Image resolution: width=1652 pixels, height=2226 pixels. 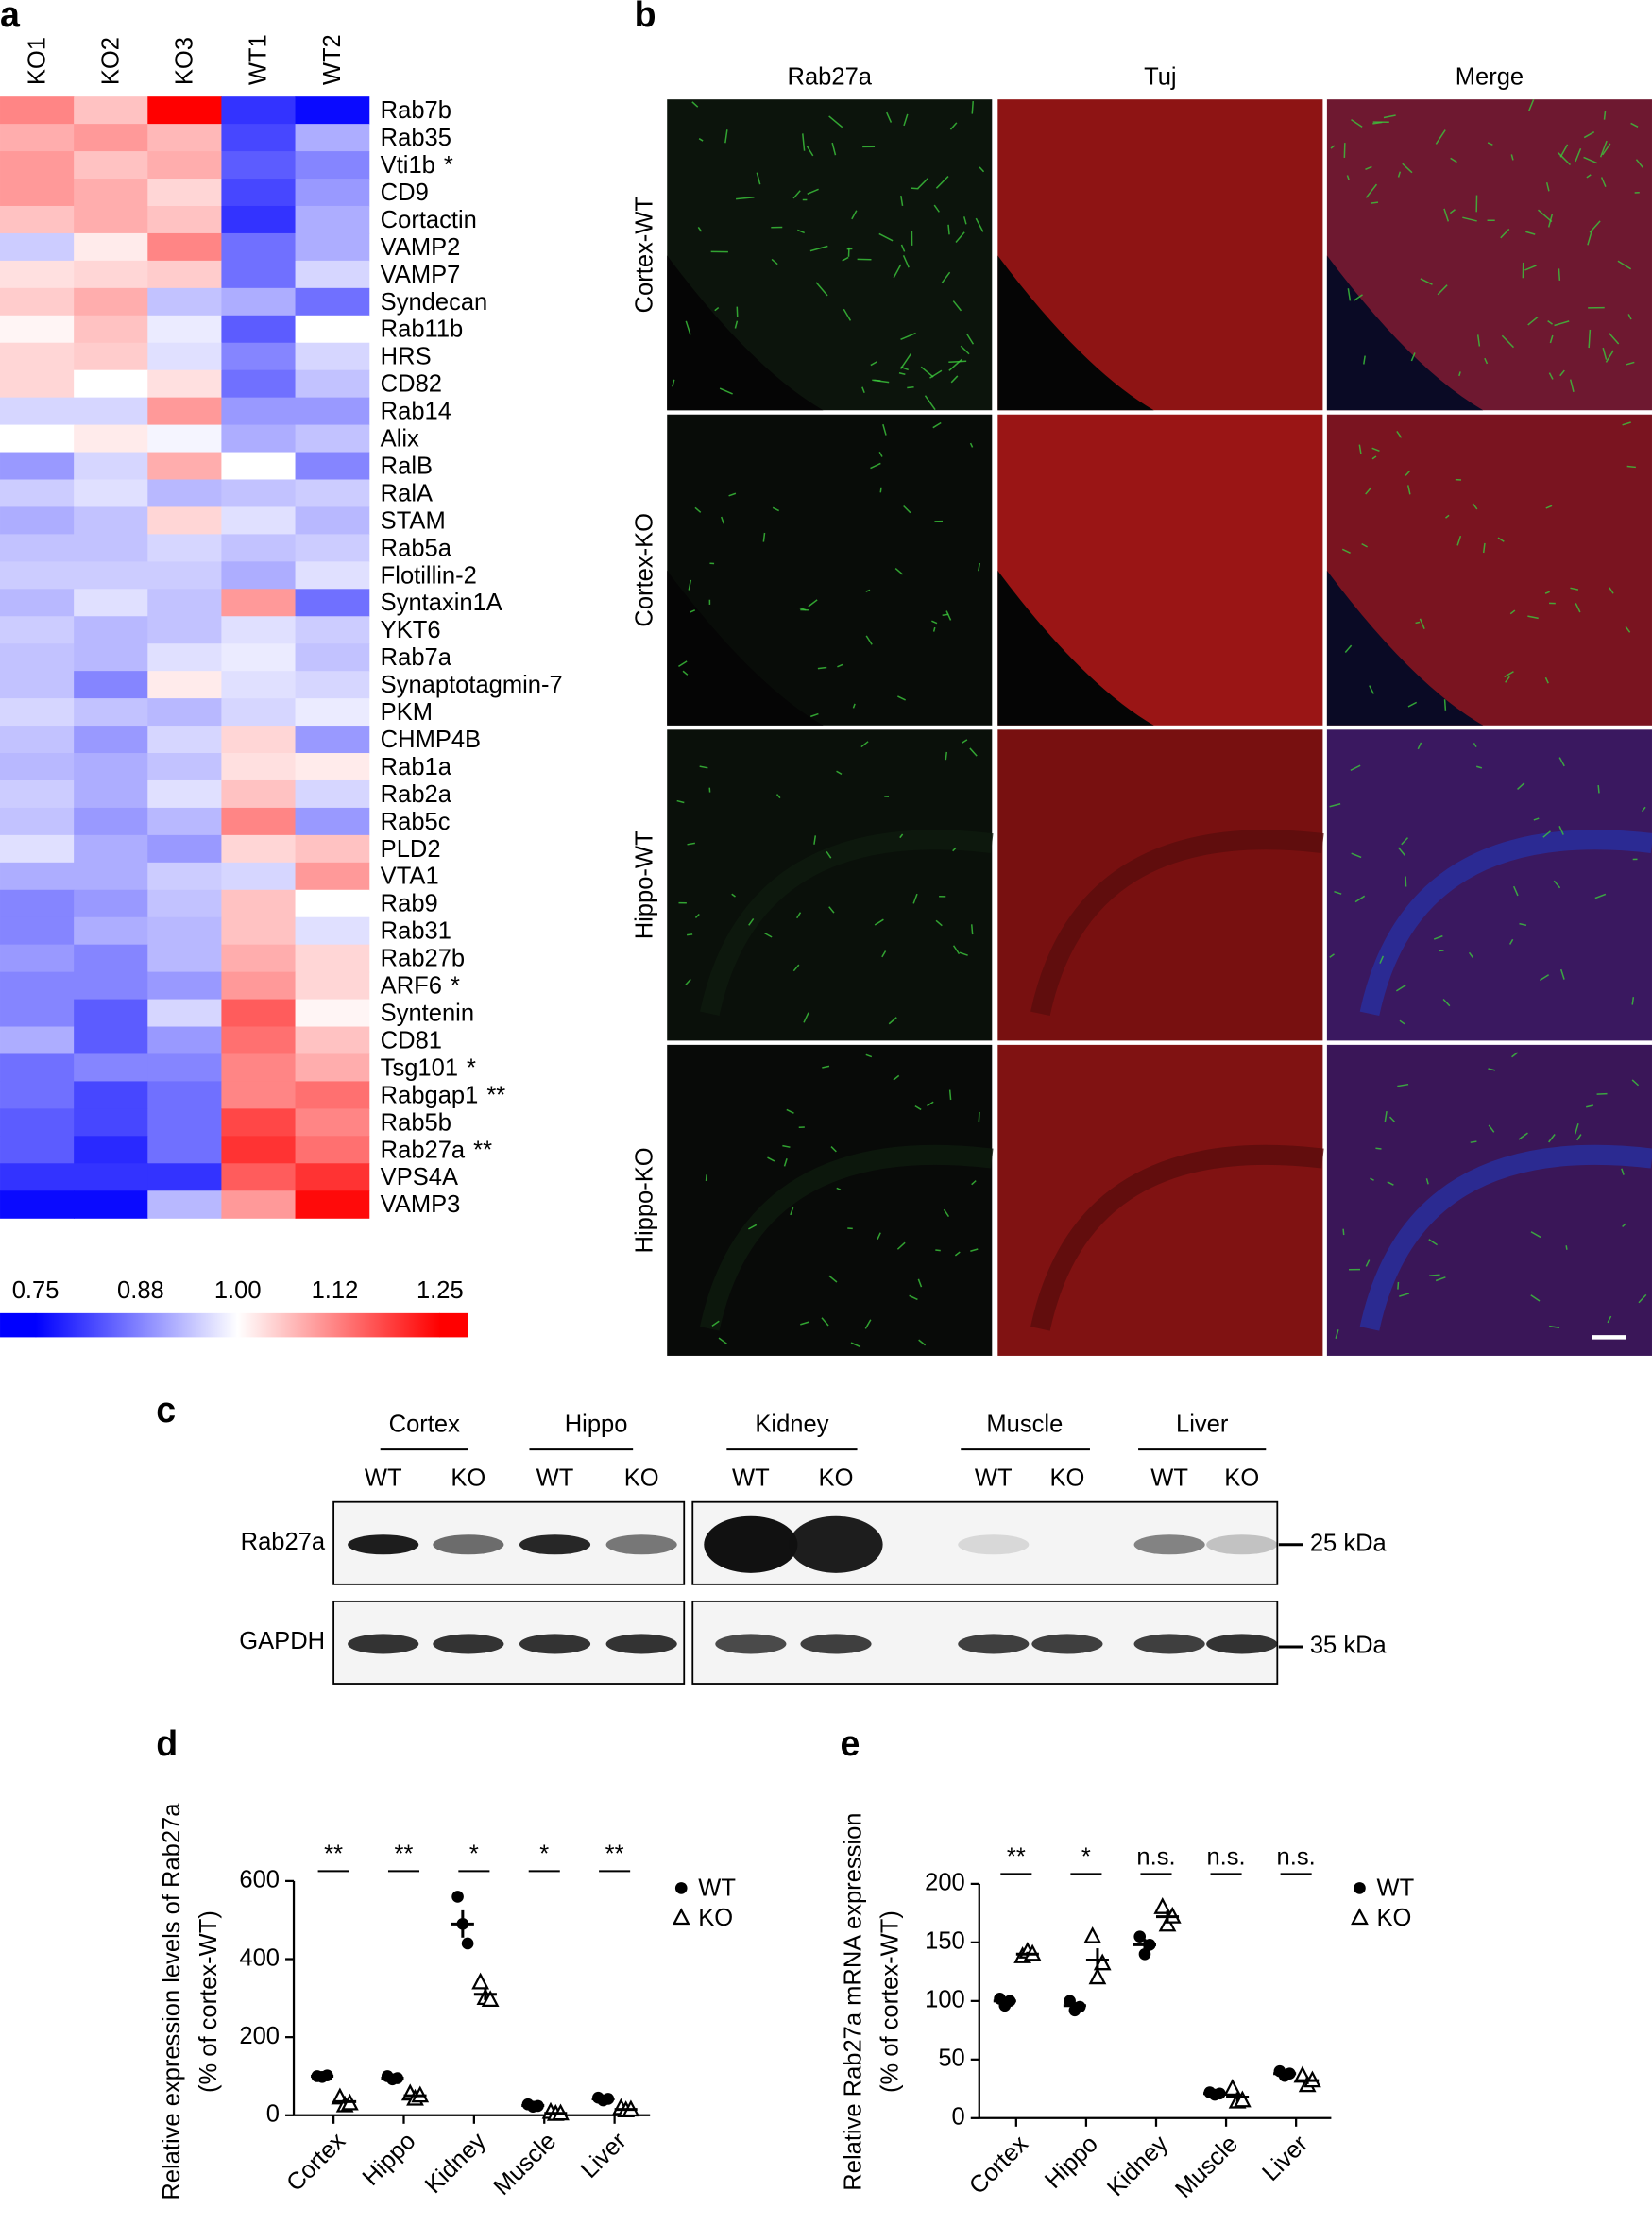 I want to click on row-label: Rab5b, so click(x=416, y=1122).